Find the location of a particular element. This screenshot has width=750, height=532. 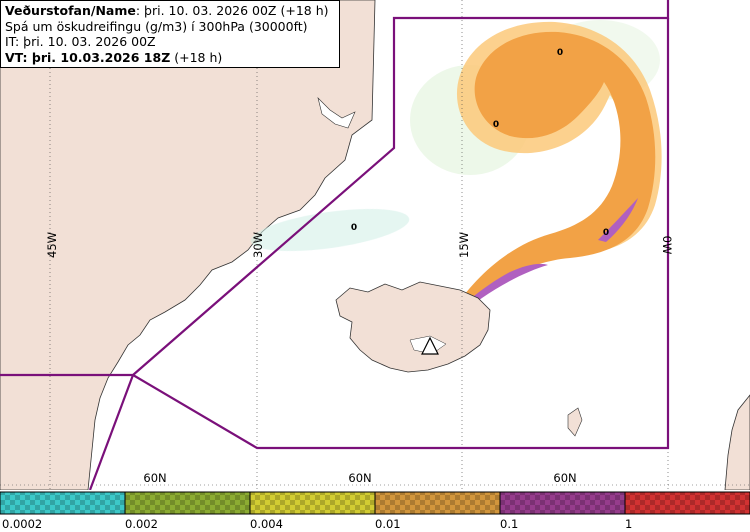

meridian-label-45w: 45W is located at coordinates (52, 245).